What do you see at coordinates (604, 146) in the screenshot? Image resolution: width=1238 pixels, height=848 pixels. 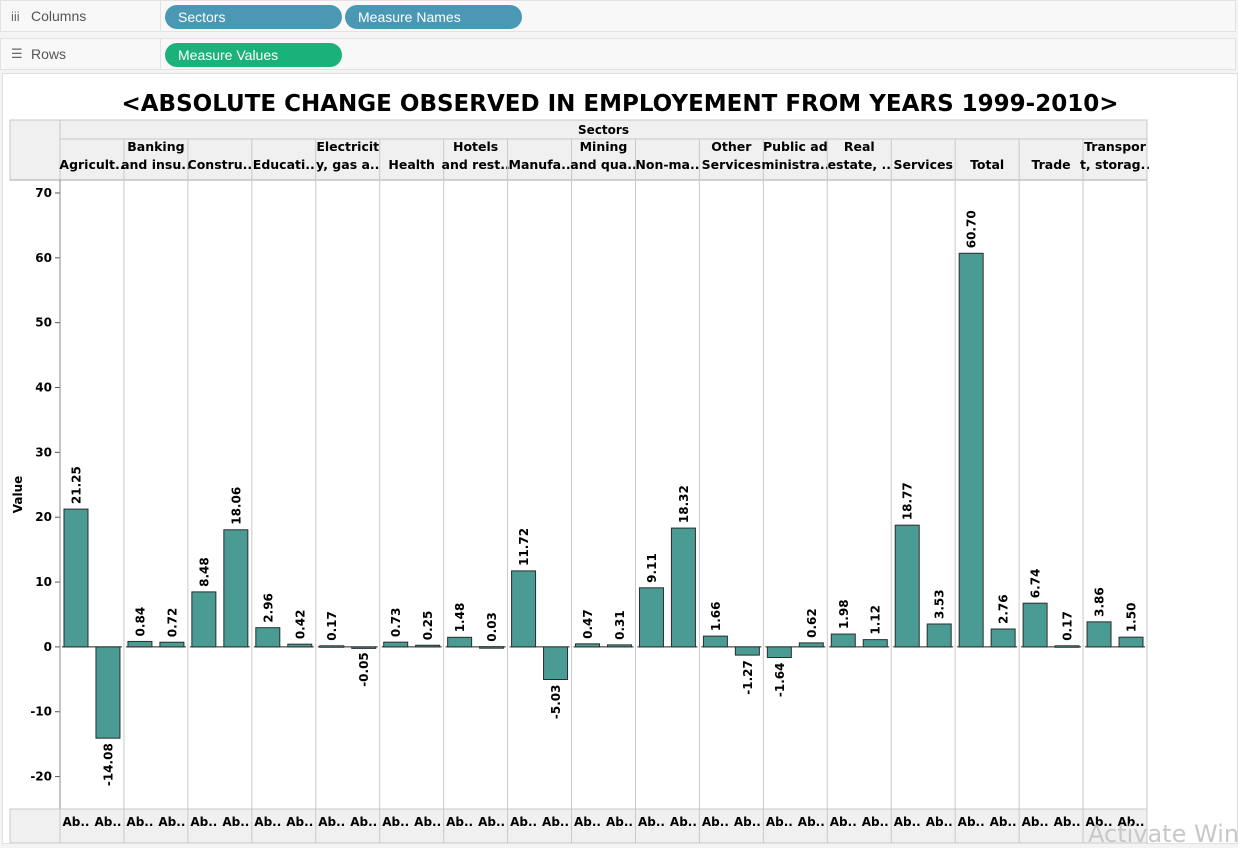 I see `sector-label-line1: Mining` at bounding box center [604, 146].